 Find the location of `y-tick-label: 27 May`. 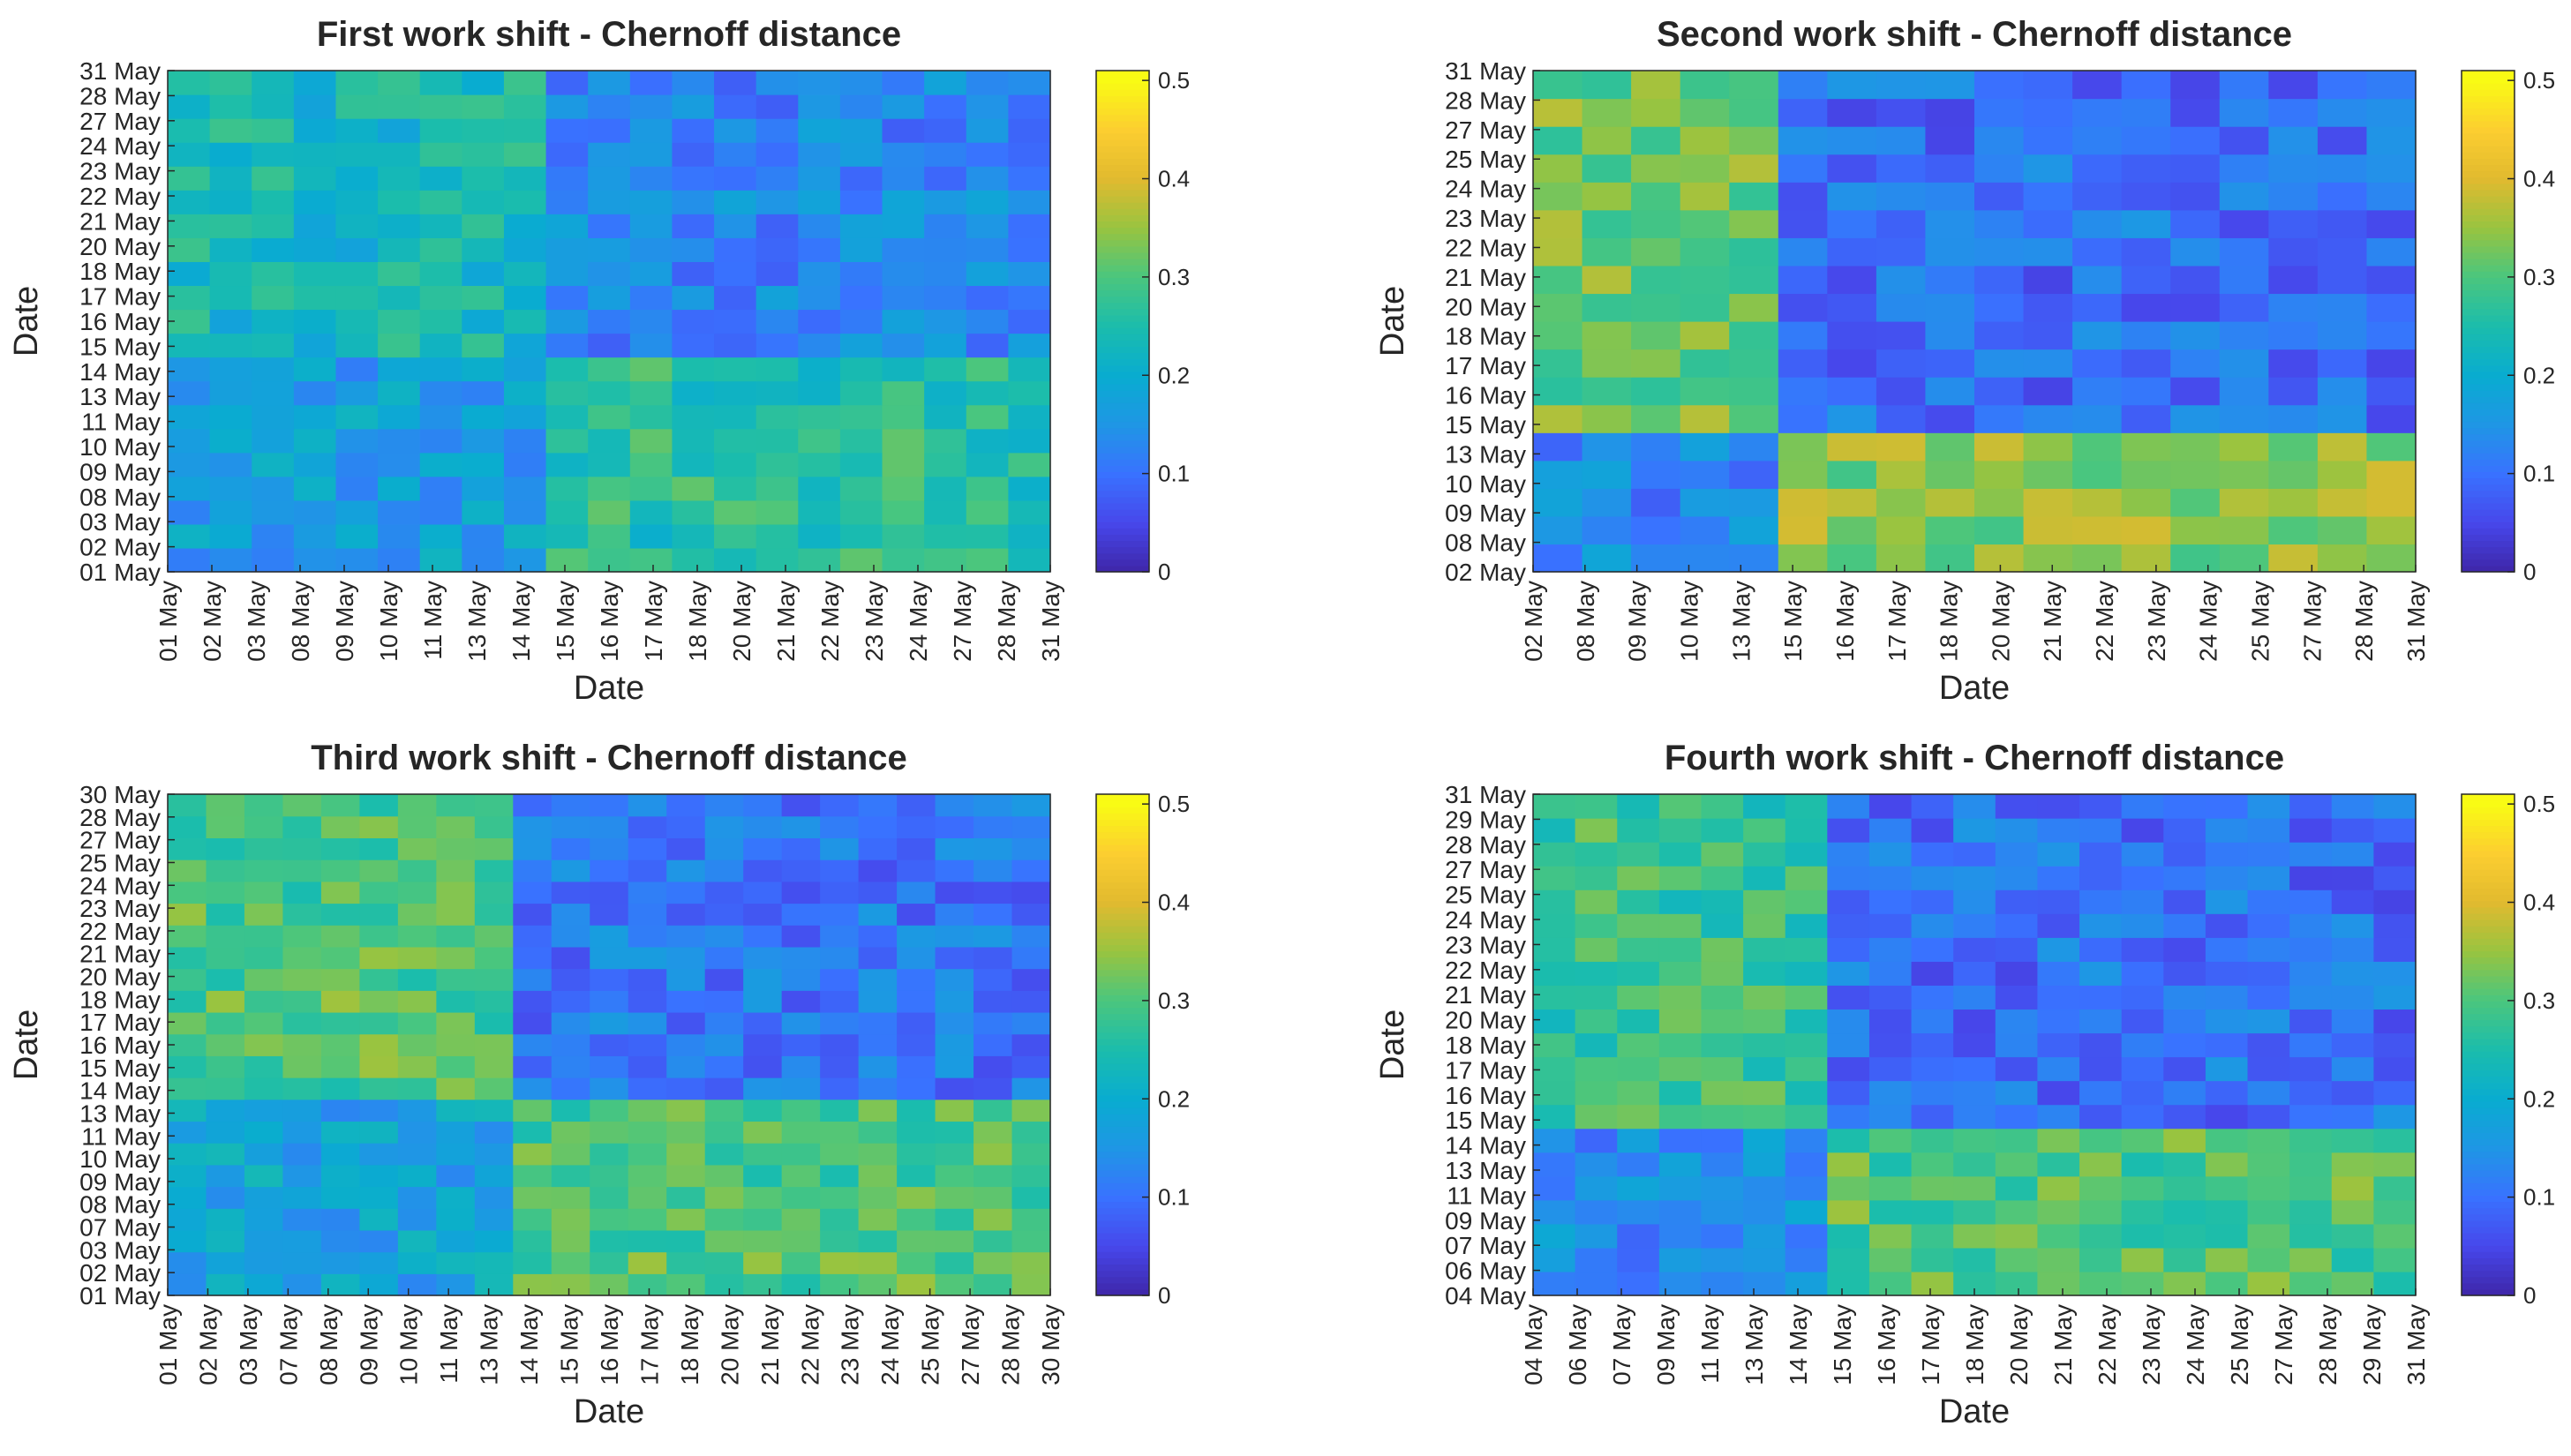

y-tick-label: 27 May is located at coordinates (120, 840).